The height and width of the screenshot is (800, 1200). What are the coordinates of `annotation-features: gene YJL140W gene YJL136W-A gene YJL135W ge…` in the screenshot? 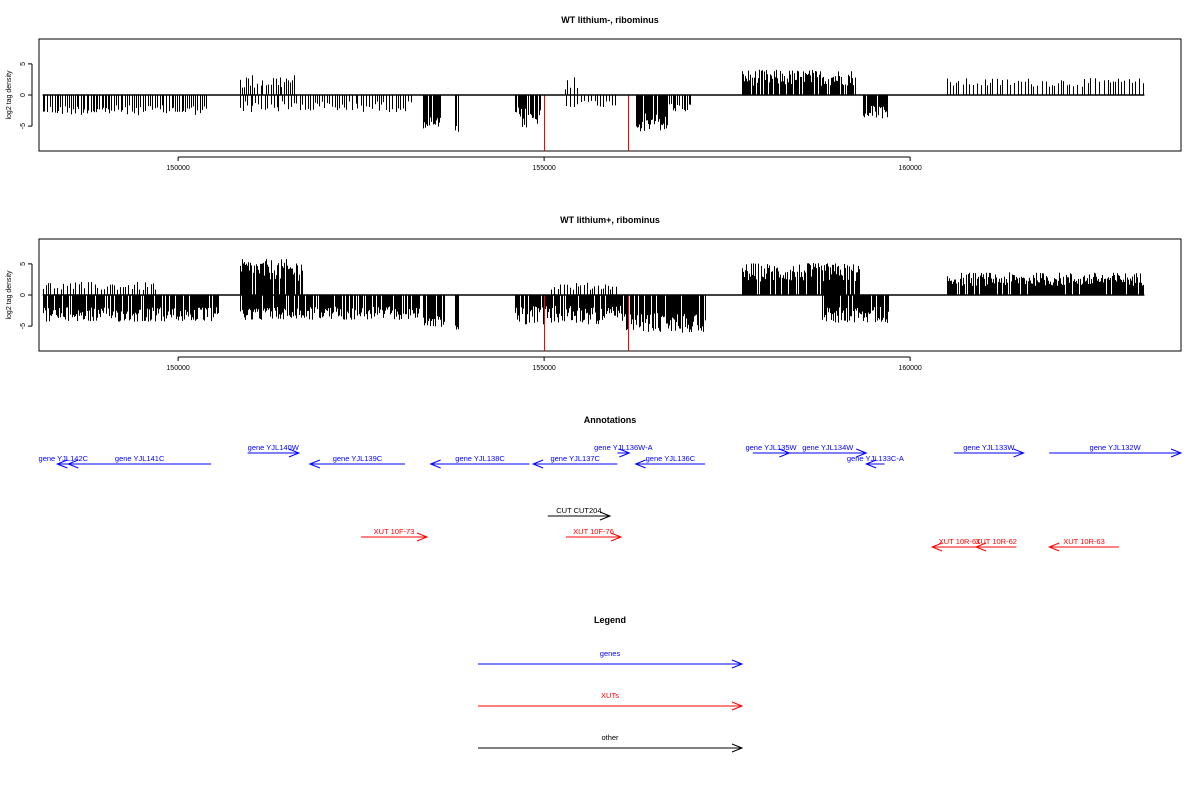 It's located at (611, 497).